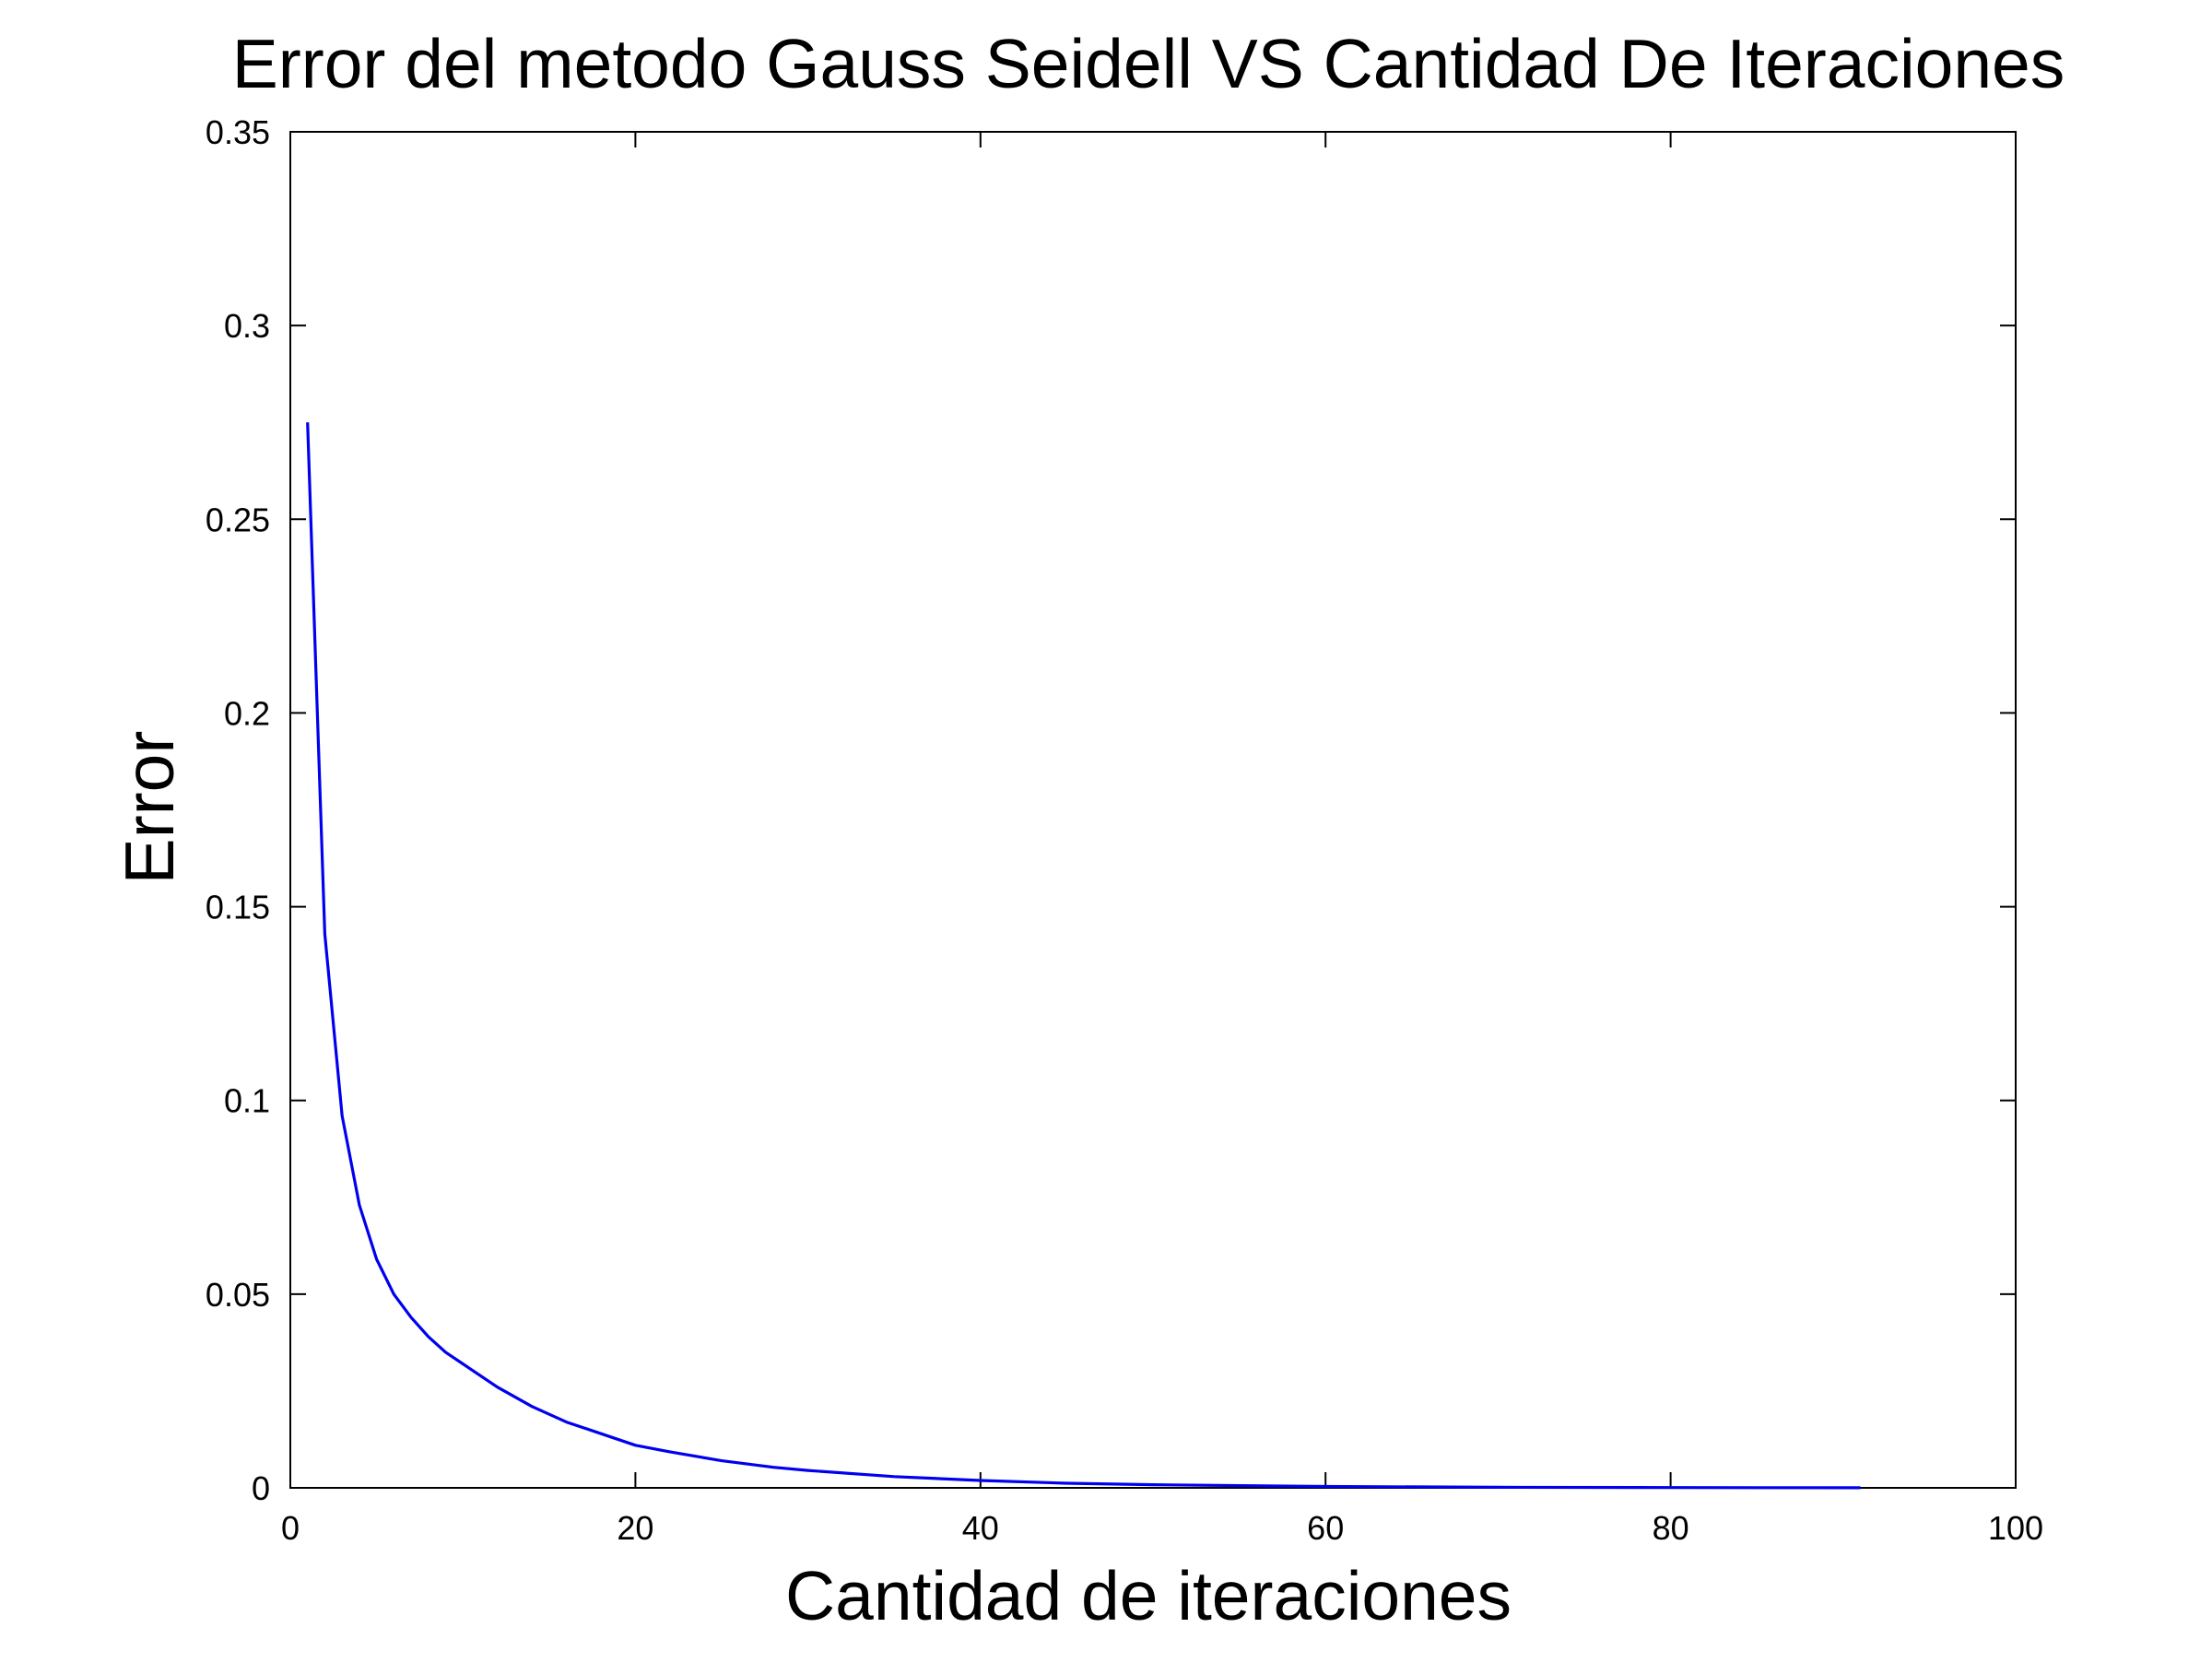  I want to click on y-tick-label: 0.1, so click(247, 1101).